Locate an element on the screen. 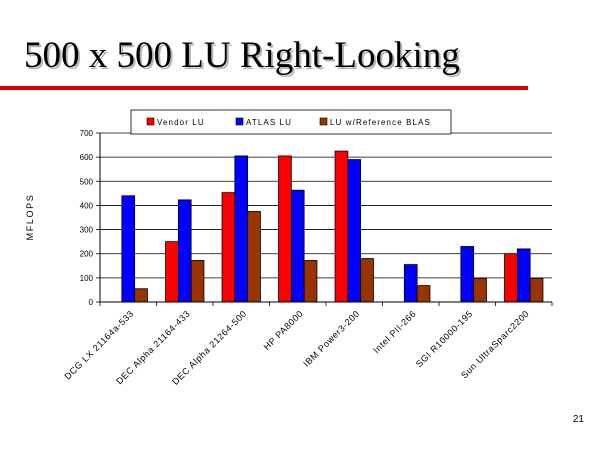 The height and width of the screenshot is (450, 600). title-rule is located at coordinates (264, 88).